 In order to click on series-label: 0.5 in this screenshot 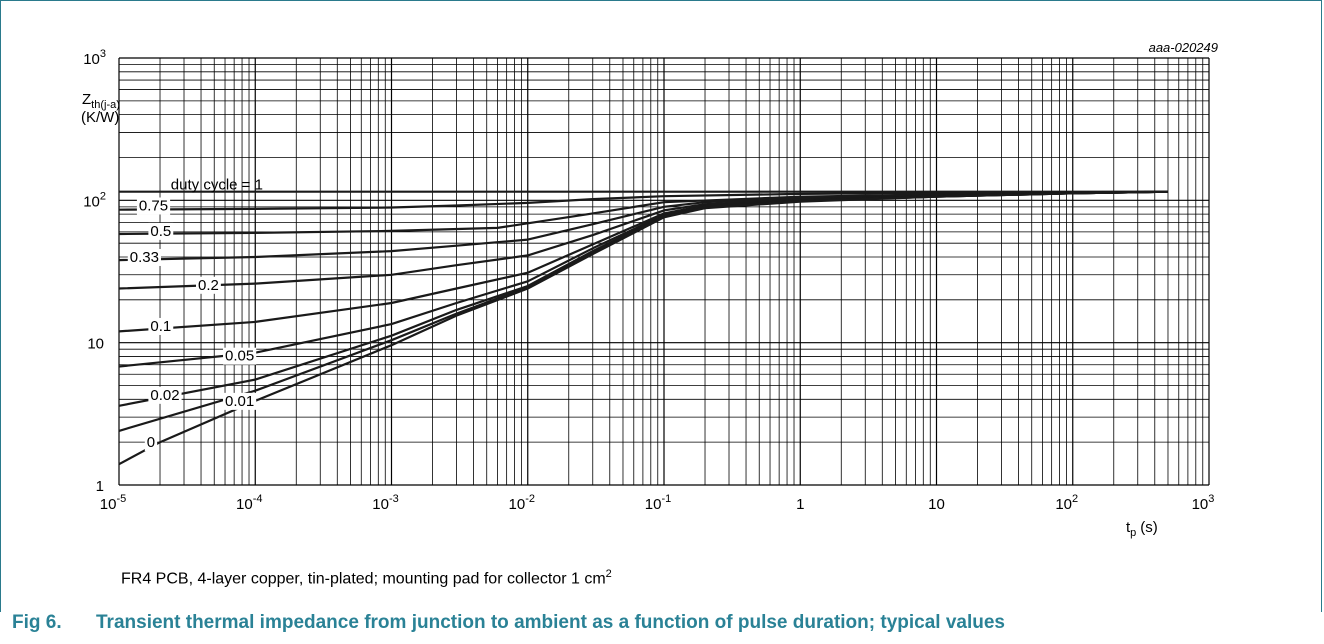, I will do `click(160, 231)`.